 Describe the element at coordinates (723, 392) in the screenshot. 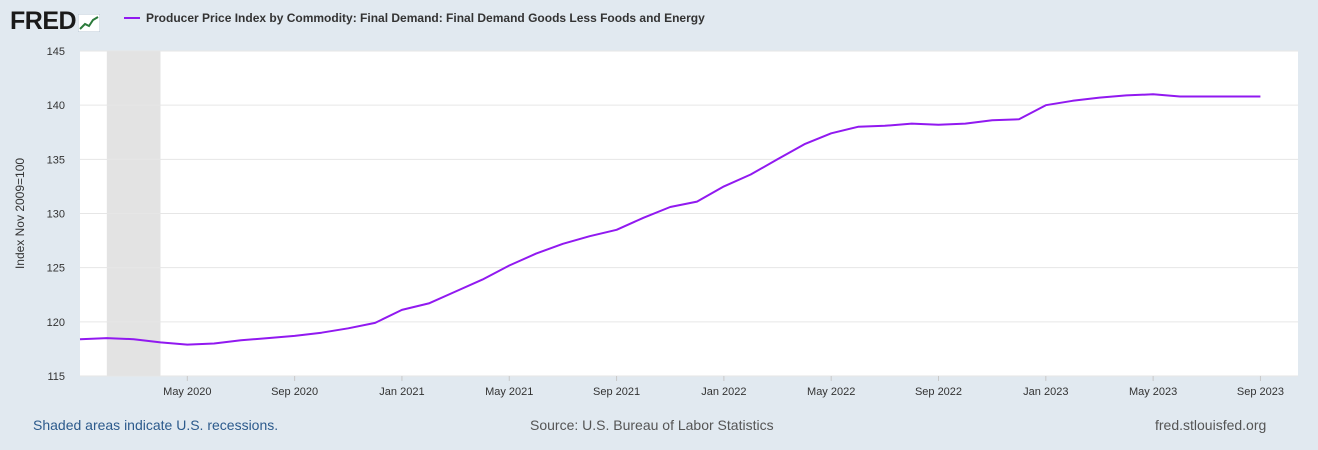

I see `x-tick-label: Jan 2022` at that location.